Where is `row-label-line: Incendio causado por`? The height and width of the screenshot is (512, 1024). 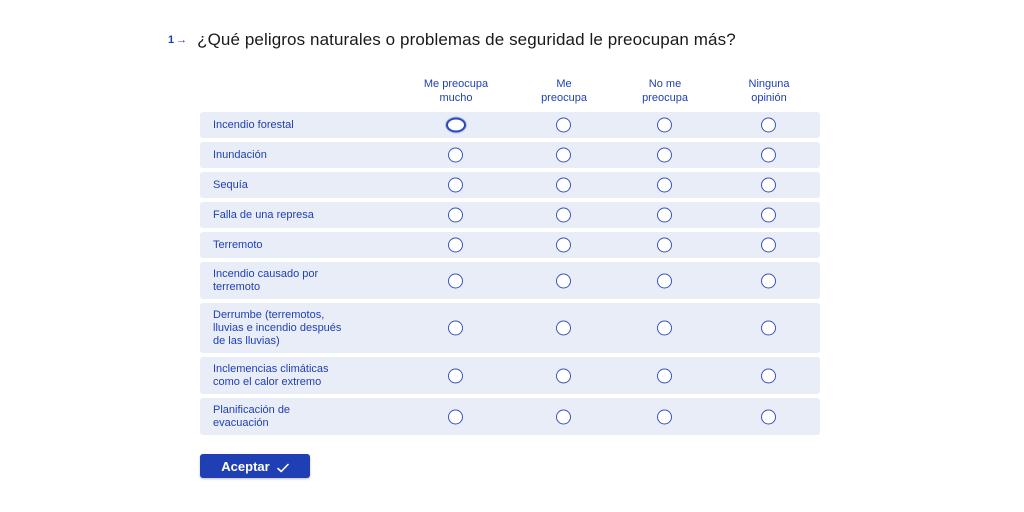
row-label-line: Incendio causado por is located at coordinates (266, 273).